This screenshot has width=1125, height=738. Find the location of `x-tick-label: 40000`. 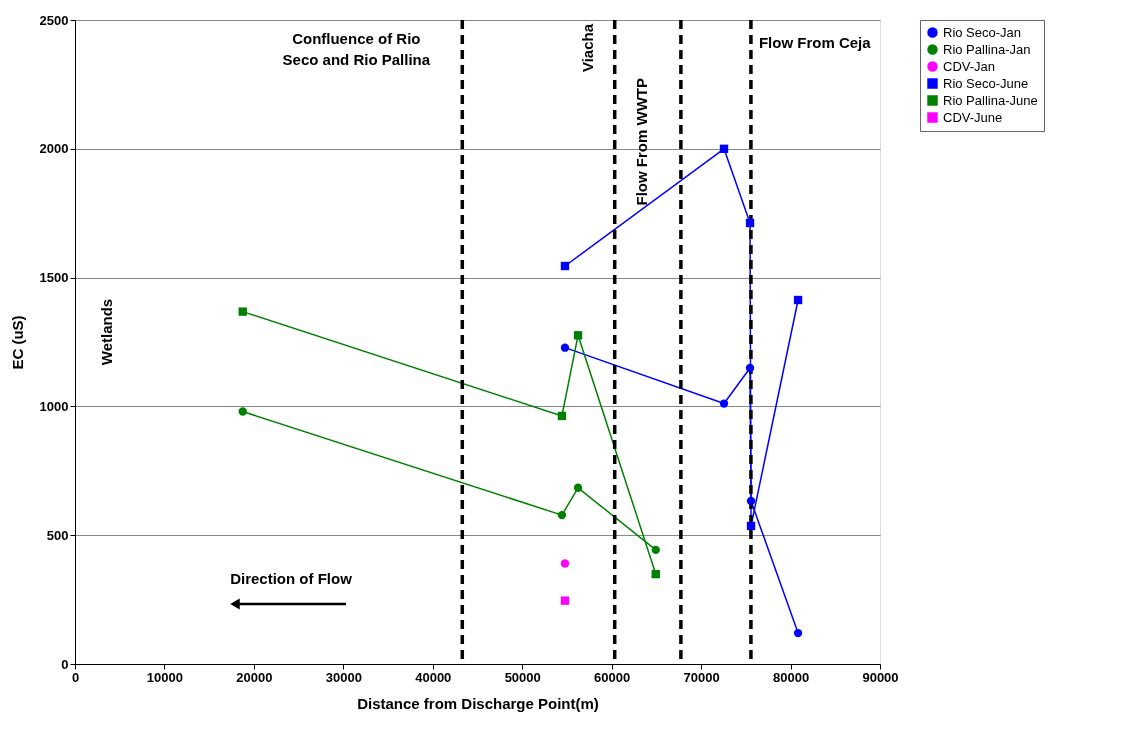

x-tick-label: 40000 is located at coordinates (433, 677).